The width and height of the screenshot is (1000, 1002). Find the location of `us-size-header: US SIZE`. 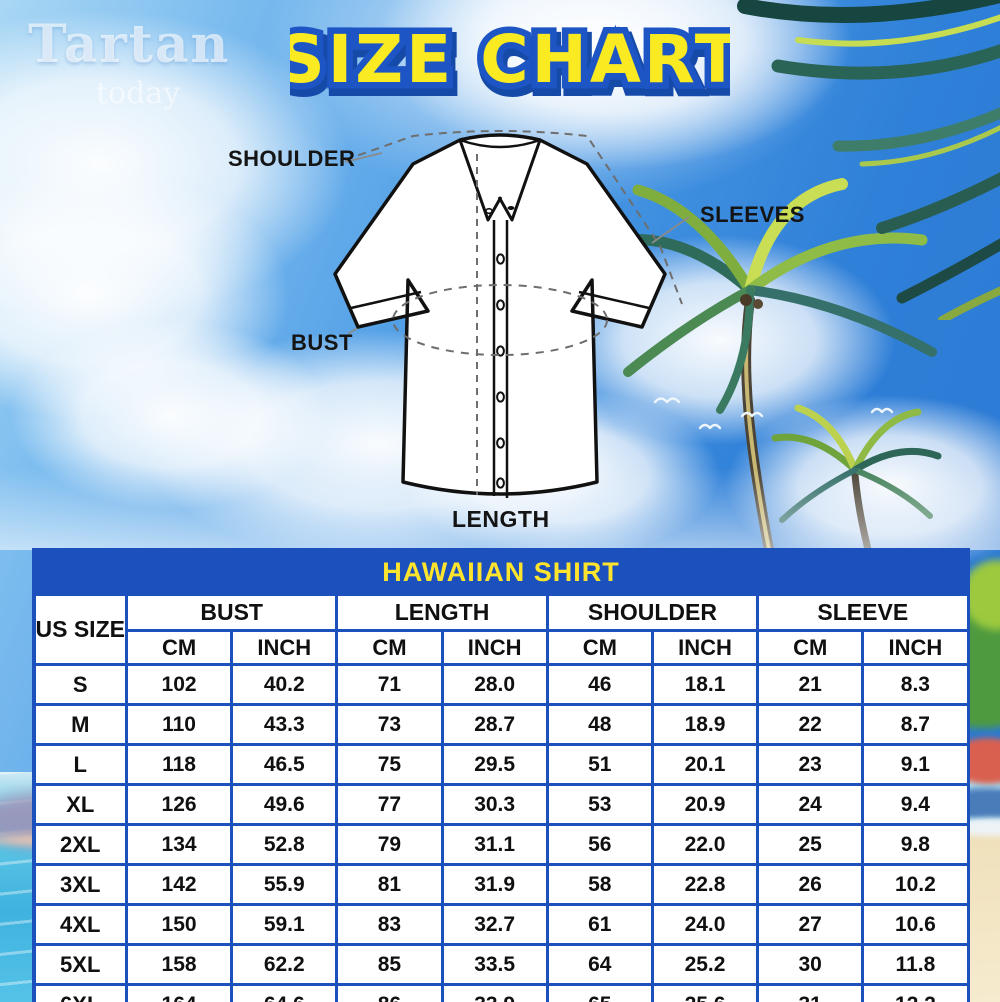

us-size-header: US SIZE is located at coordinates (80, 629).